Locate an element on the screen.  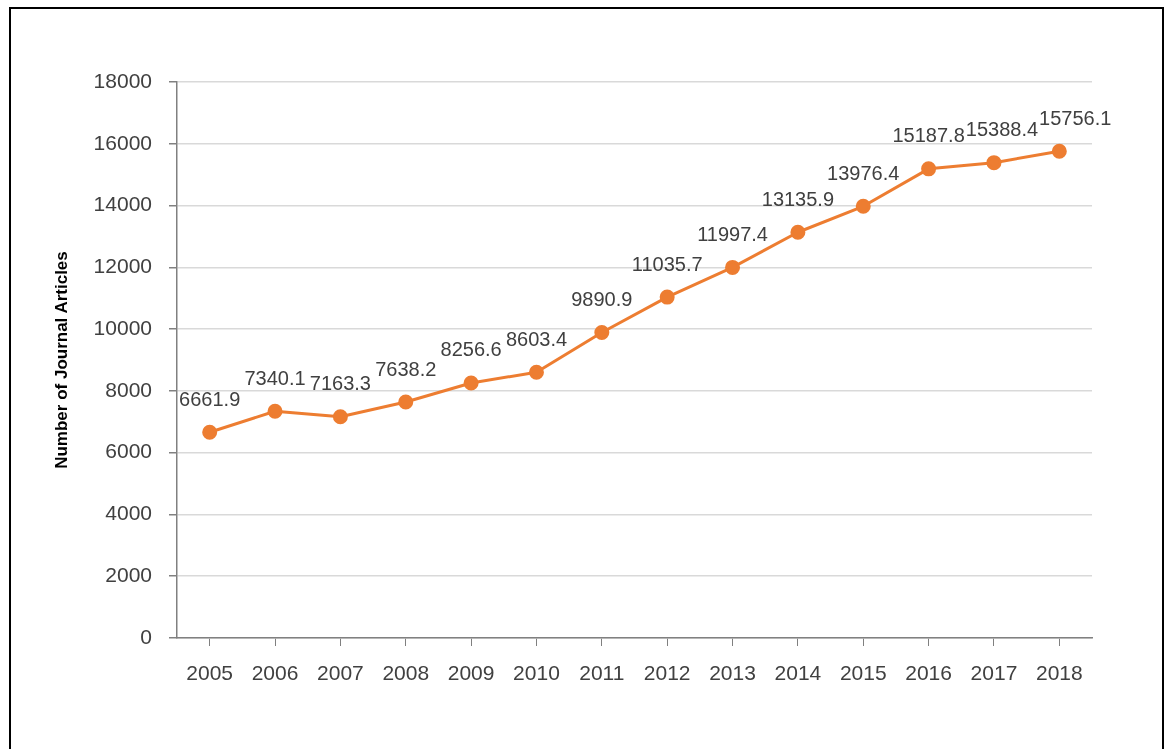
y-tick-label: 18000 is located at coordinates (122, 80).